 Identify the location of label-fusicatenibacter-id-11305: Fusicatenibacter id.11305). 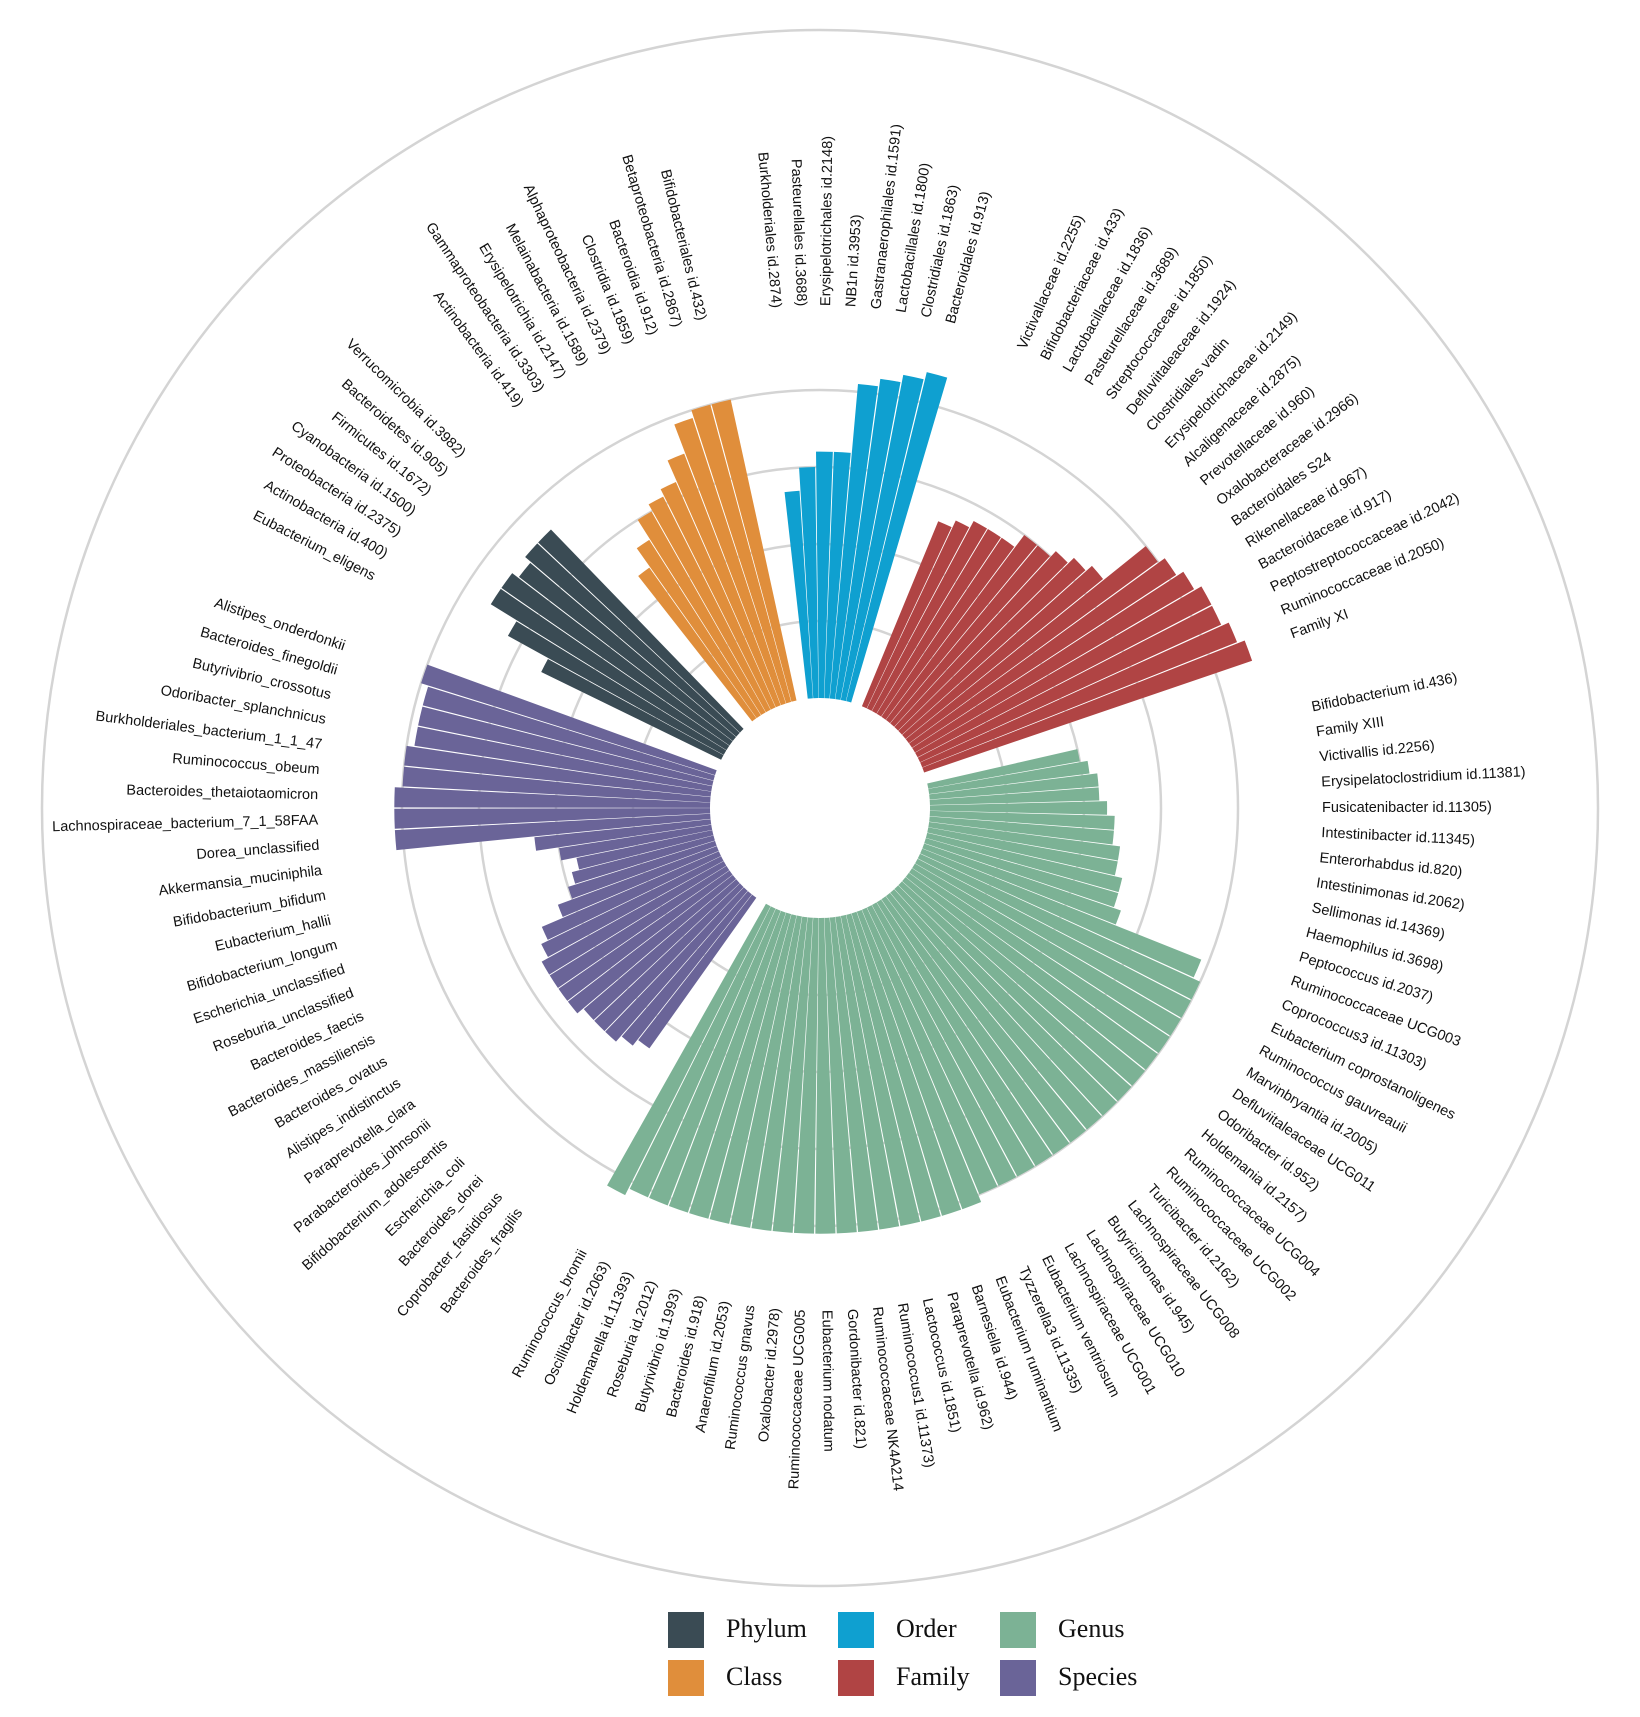
(1407, 808).